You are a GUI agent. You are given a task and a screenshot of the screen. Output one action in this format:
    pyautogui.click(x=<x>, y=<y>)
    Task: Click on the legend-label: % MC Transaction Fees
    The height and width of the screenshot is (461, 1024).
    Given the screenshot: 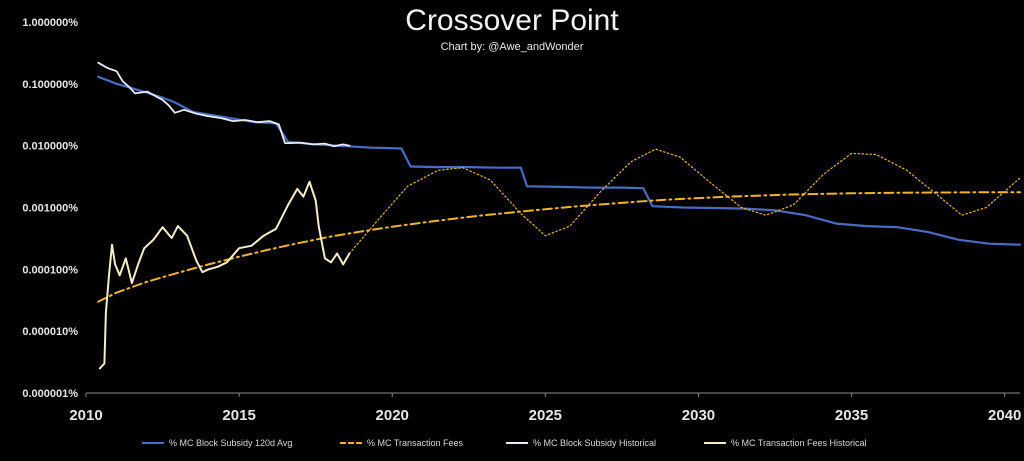 What is the action you would take?
    pyautogui.click(x=415, y=443)
    